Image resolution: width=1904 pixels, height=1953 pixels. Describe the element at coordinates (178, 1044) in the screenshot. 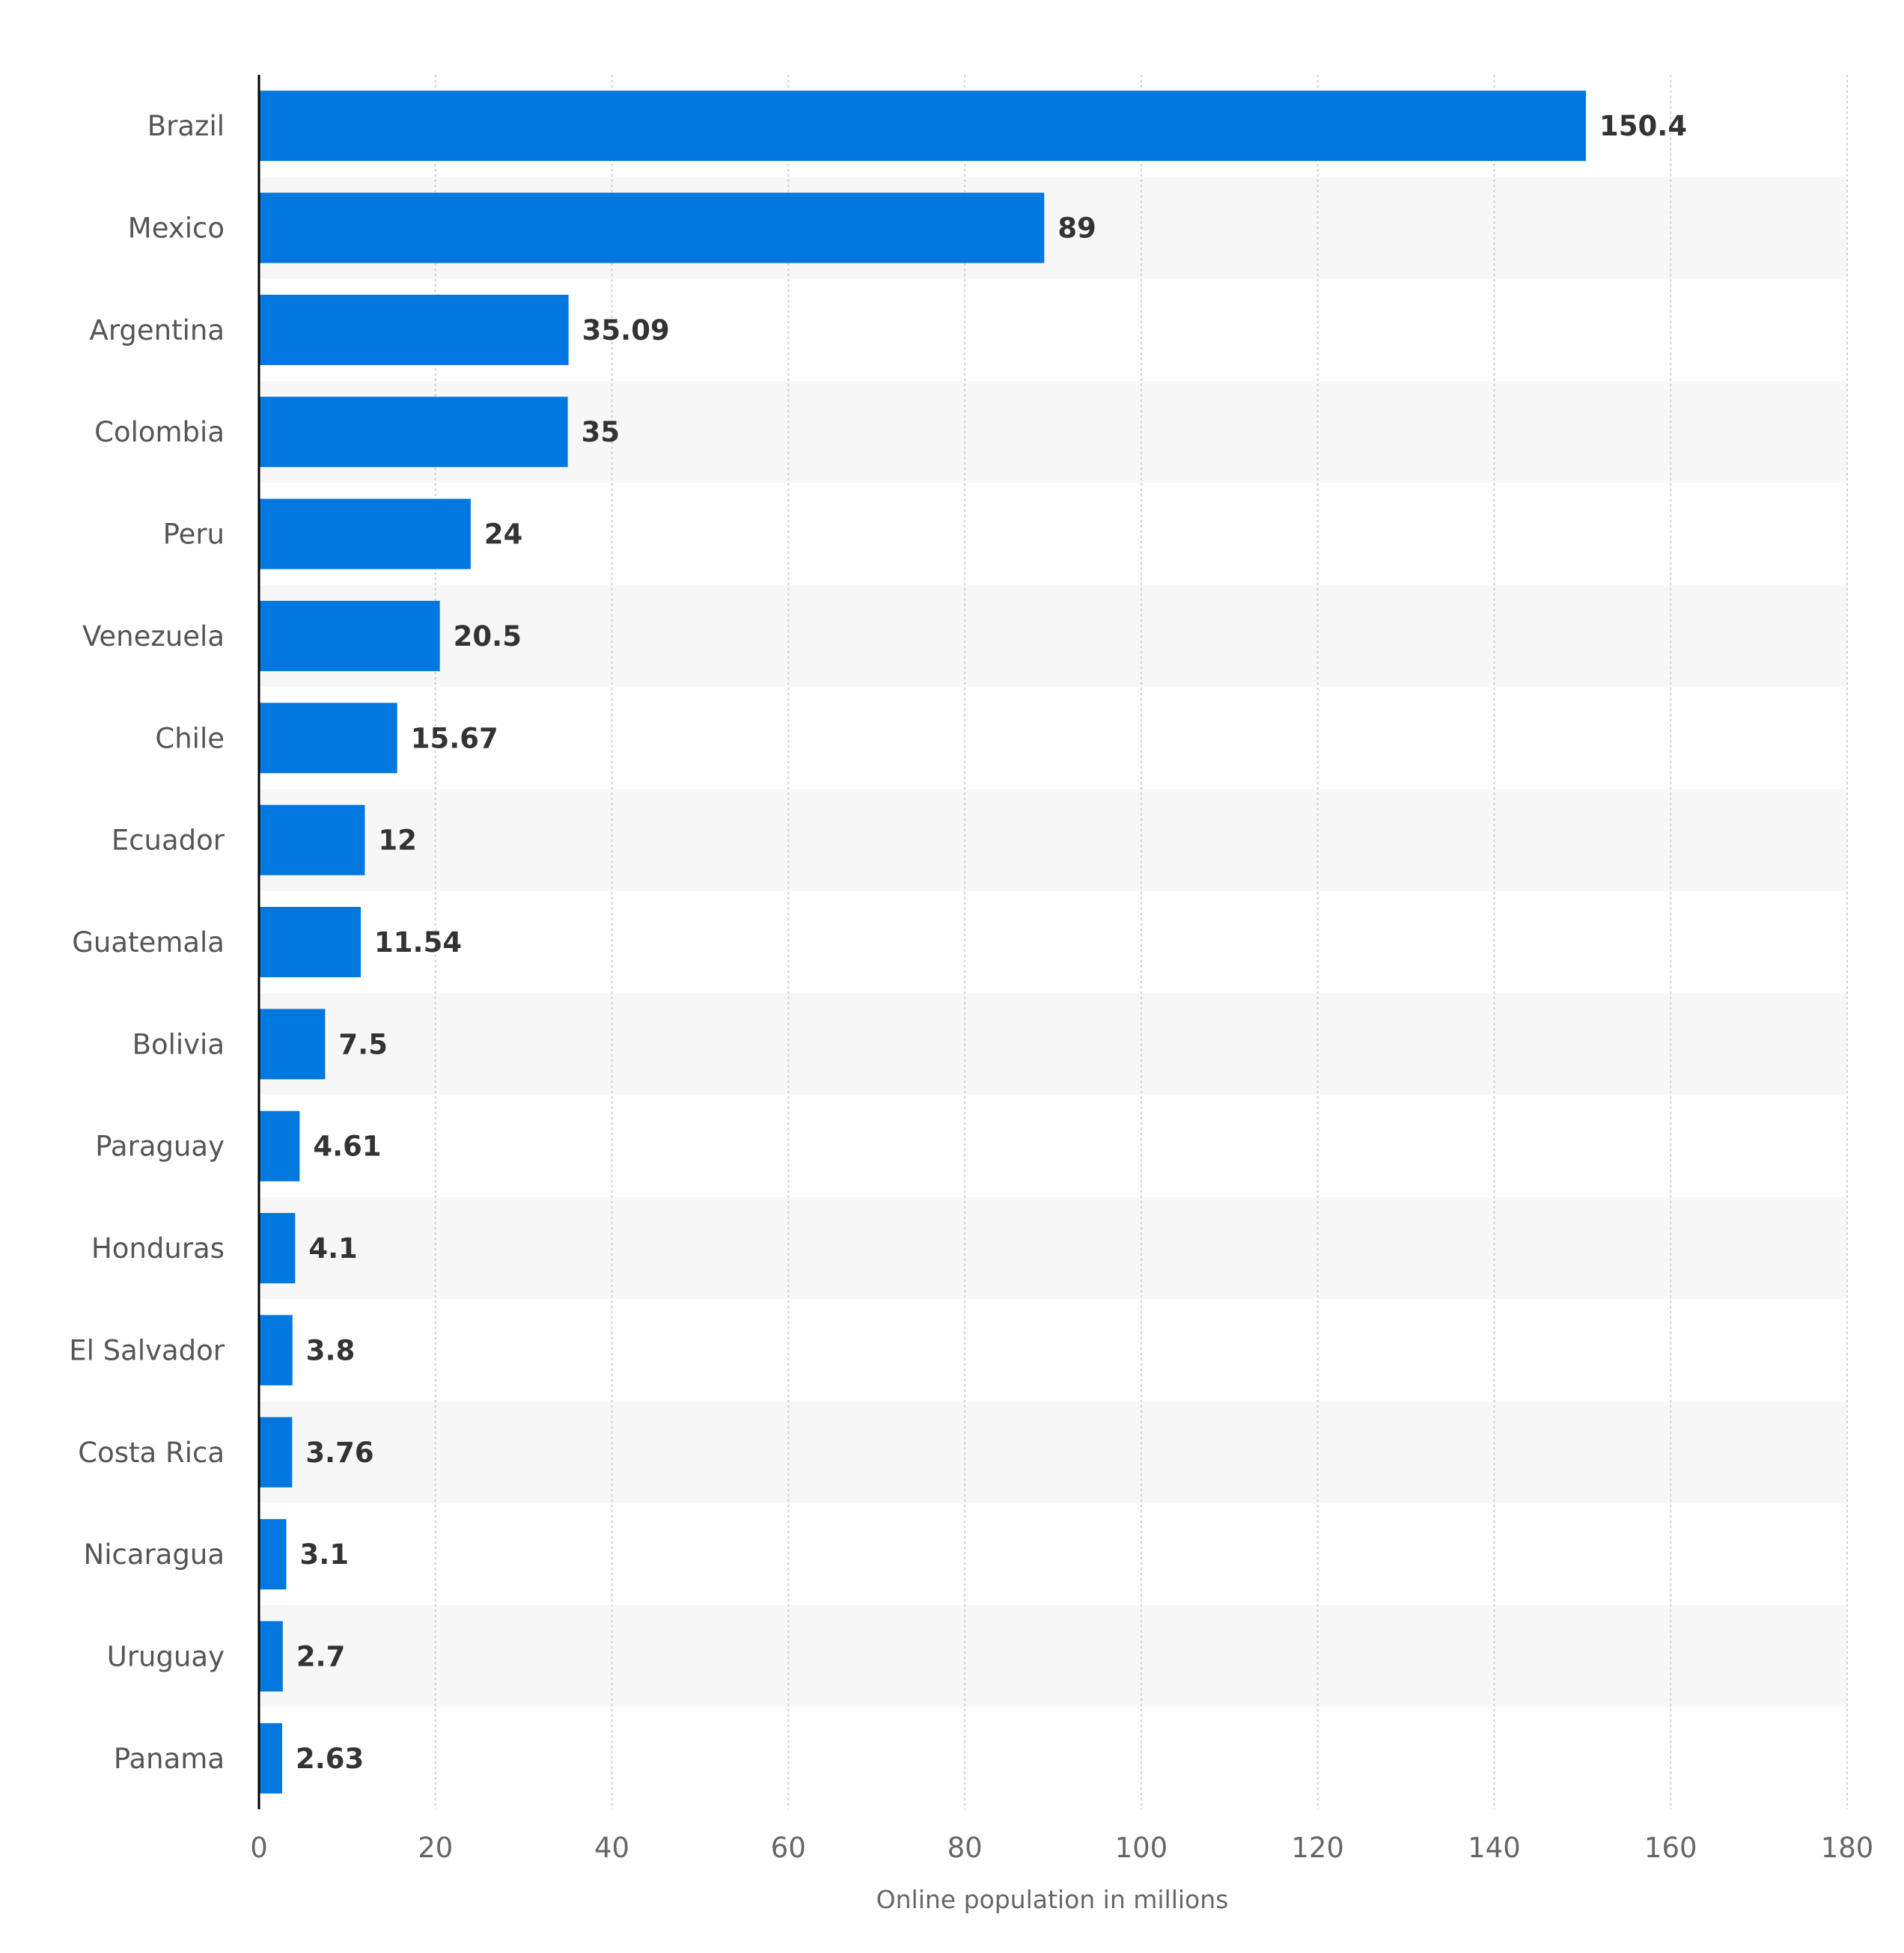

I see `category-label: Bolivia` at that location.